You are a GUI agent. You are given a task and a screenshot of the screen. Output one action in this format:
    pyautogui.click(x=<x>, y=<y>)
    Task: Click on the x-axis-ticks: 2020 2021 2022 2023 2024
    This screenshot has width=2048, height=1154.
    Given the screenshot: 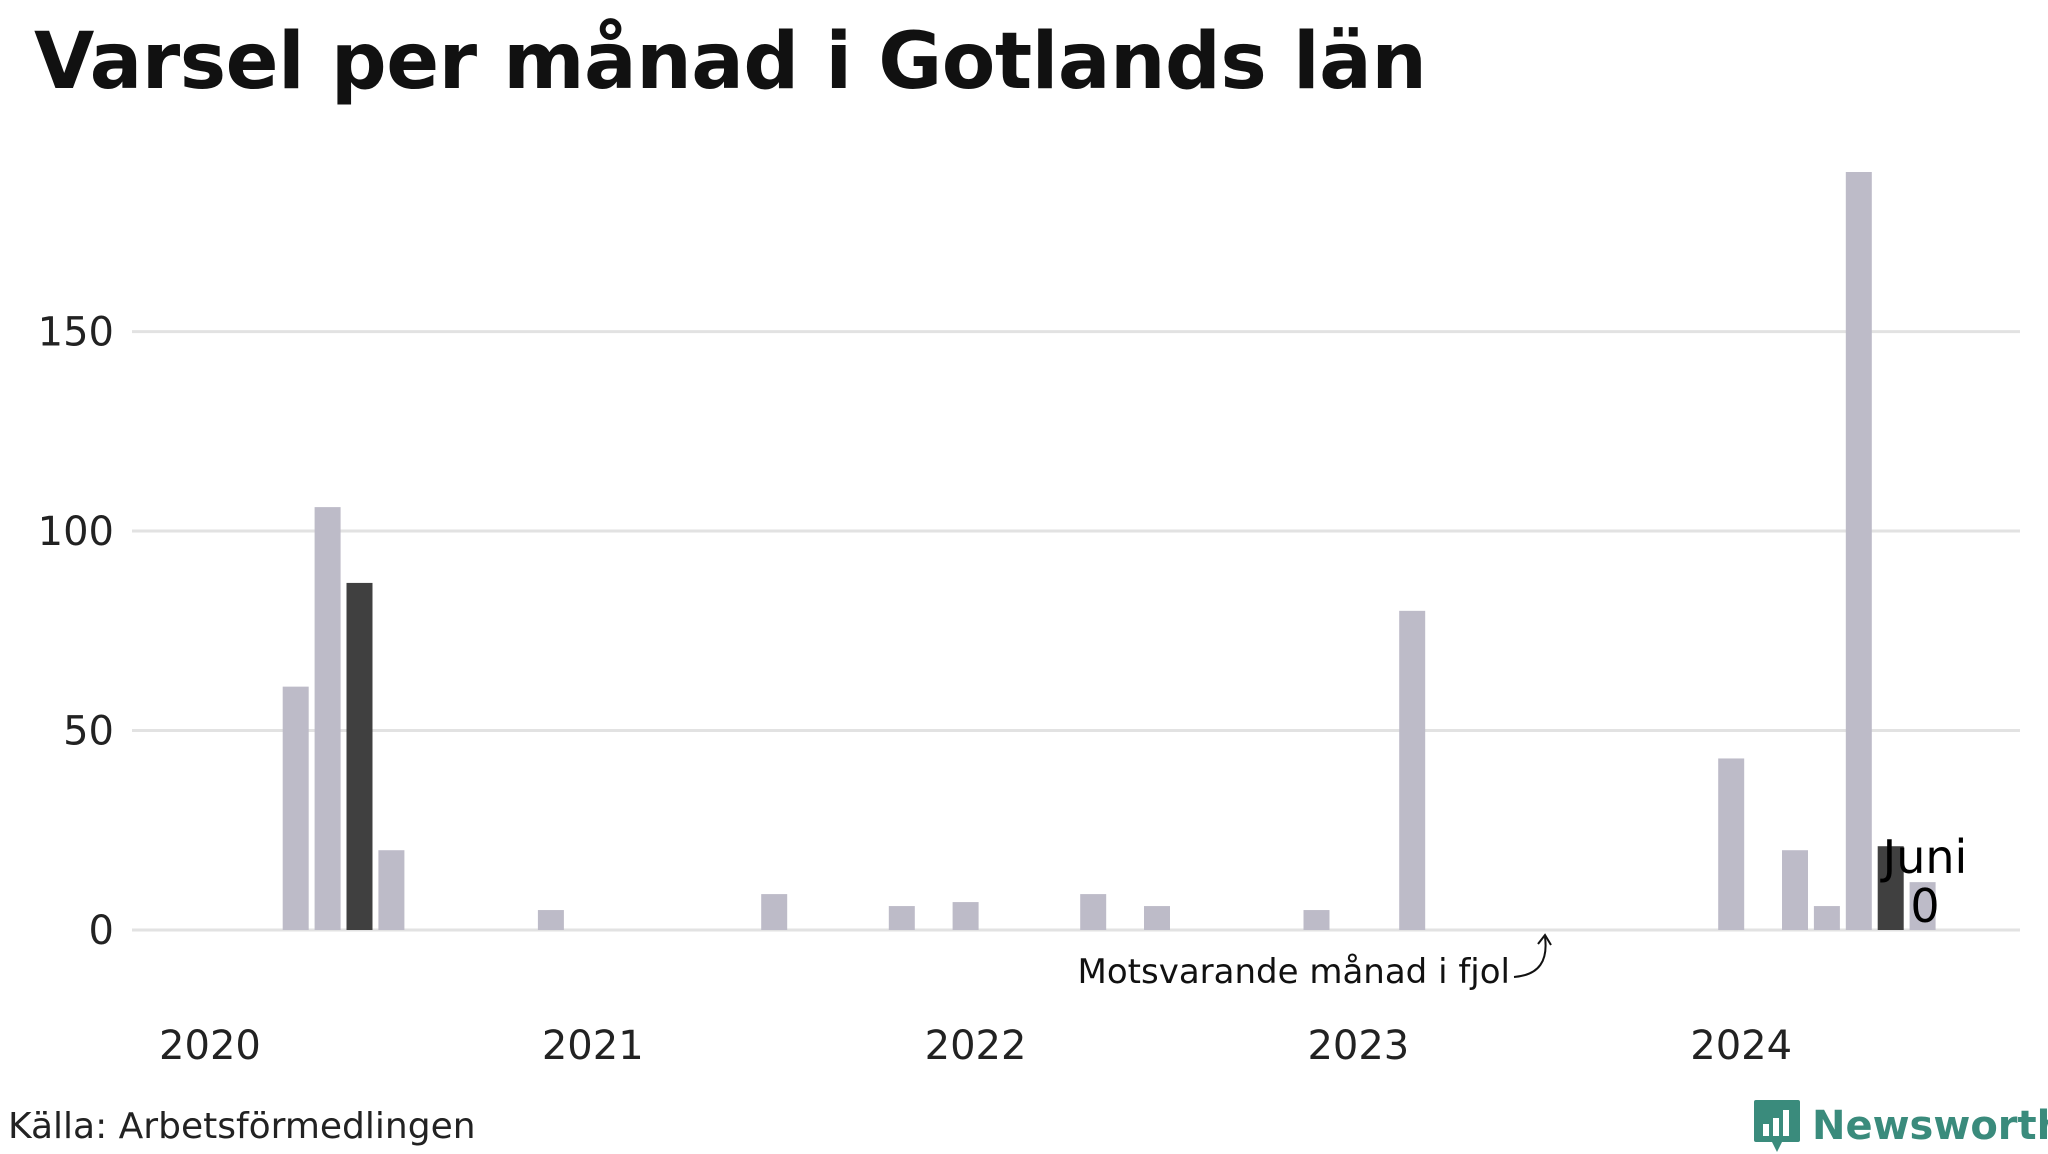 What is the action you would take?
    pyautogui.click(x=975, y=1046)
    